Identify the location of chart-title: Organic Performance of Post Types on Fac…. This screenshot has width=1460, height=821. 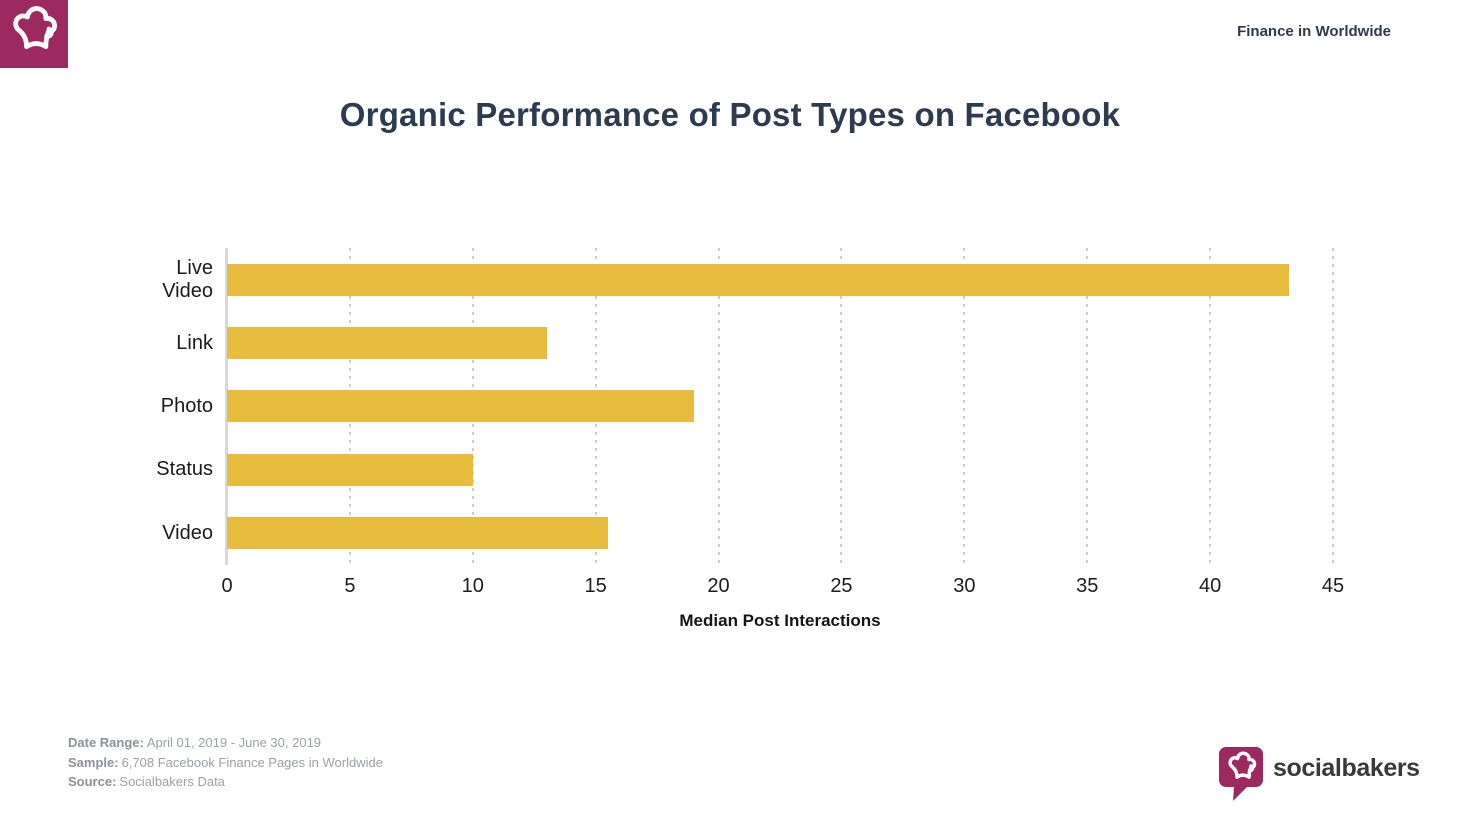
(730, 114).